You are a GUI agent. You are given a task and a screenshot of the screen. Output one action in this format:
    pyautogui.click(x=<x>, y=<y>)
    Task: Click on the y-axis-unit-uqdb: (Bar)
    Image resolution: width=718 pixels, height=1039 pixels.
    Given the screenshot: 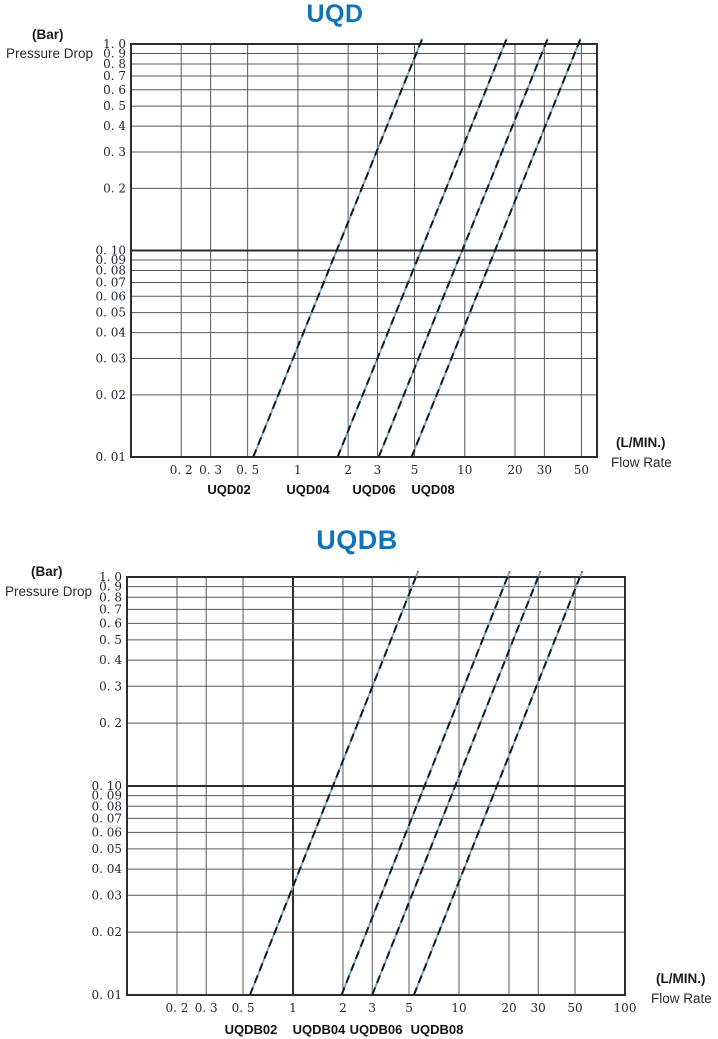 What is the action you would take?
    pyautogui.click(x=47, y=571)
    